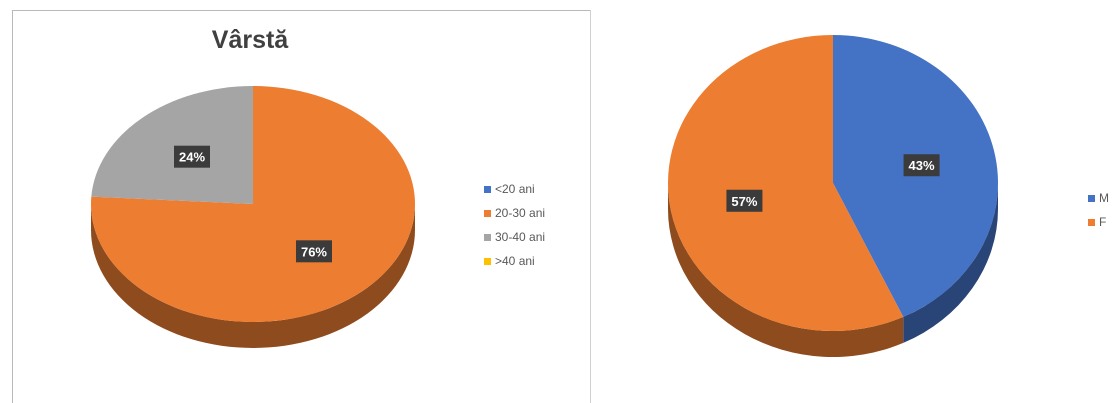 The height and width of the screenshot is (403, 1115). What do you see at coordinates (250, 40) in the screenshot?
I see `chart-title: Vârstă` at bounding box center [250, 40].